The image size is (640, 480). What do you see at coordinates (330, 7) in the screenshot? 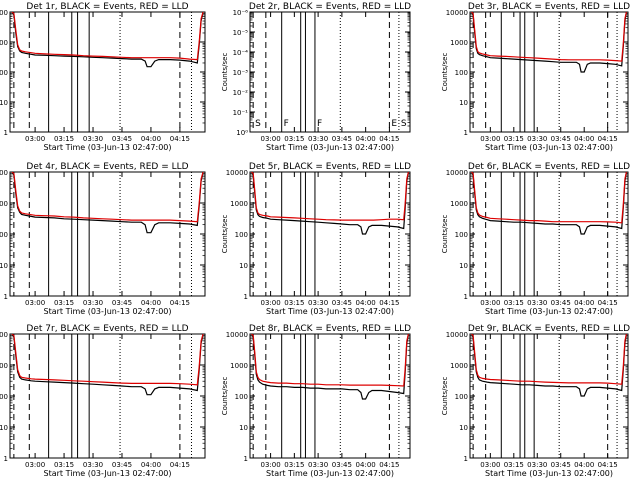
I see `chart-title: Det 2r, BLACK = Events, RED = LLD` at bounding box center [330, 7].